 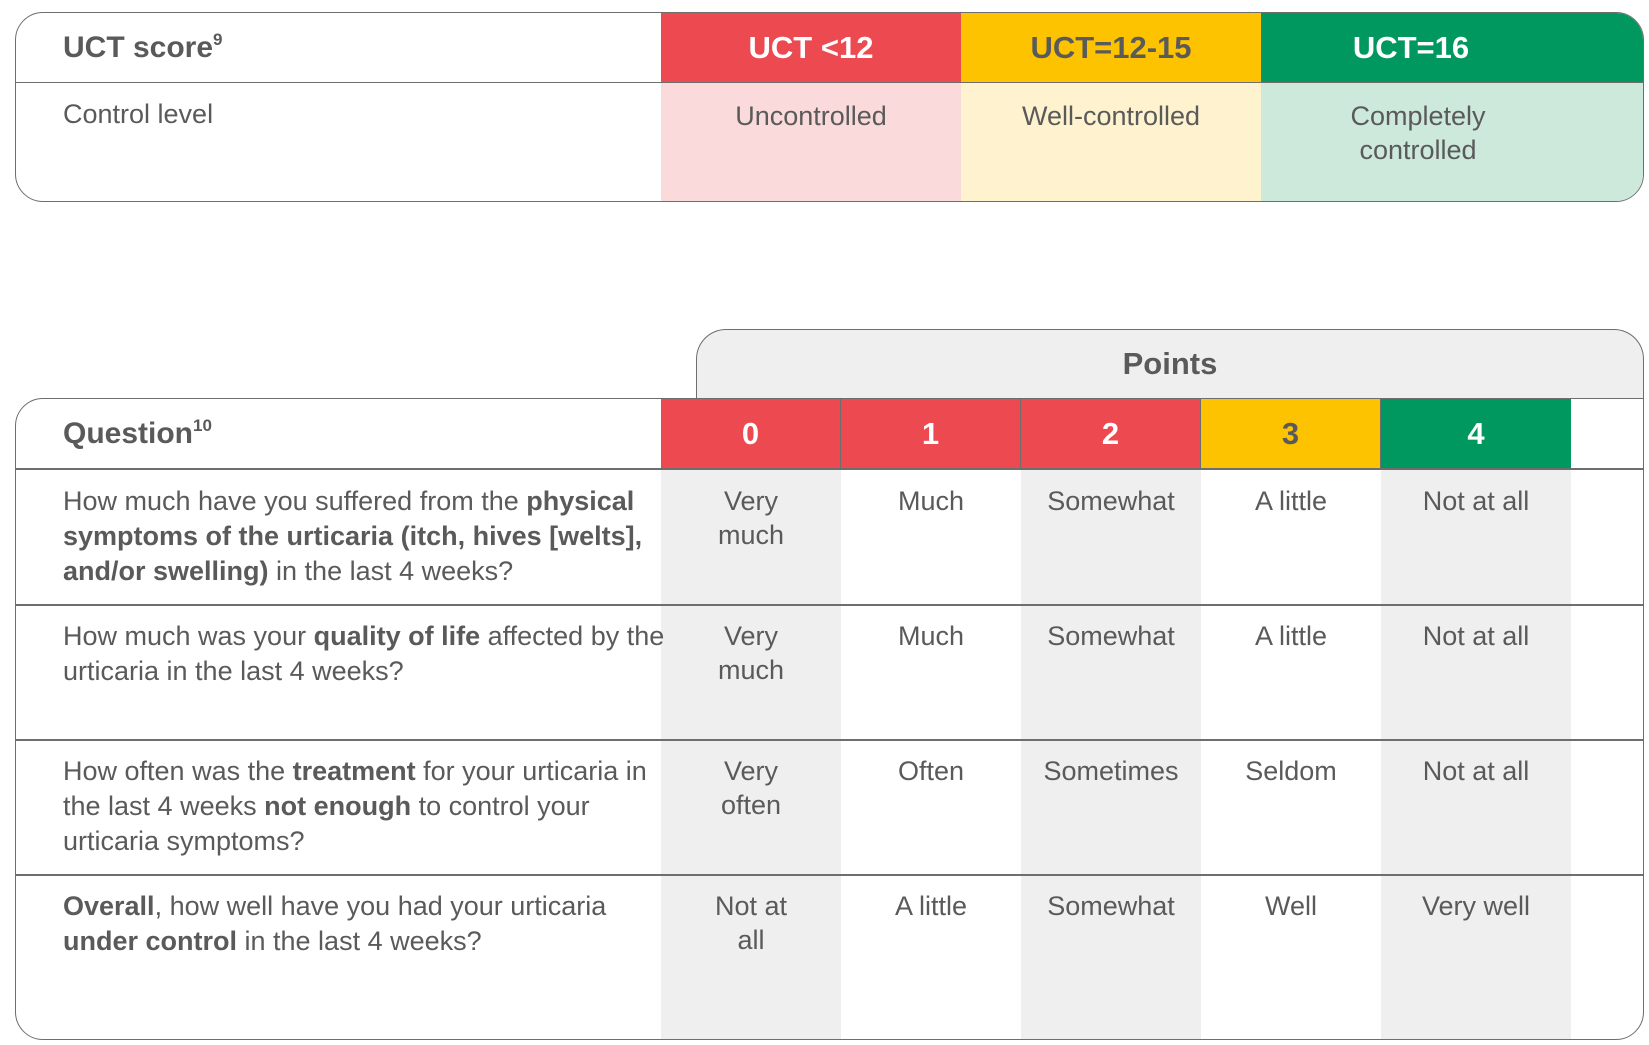 What do you see at coordinates (1170, 364) in the screenshot?
I see `points-header: Points` at bounding box center [1170, 364].